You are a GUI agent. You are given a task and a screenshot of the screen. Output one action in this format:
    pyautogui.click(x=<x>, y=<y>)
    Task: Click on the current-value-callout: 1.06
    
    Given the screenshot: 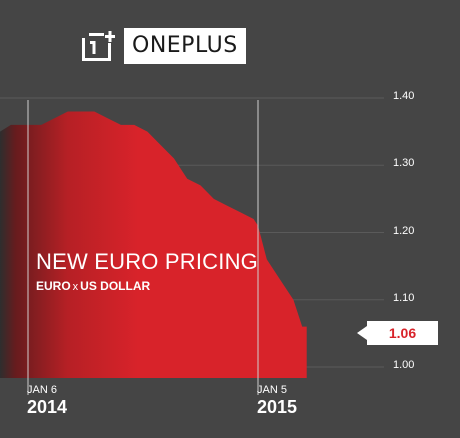 What is the action you would take?
    pyautogui.click(x=402, y=333)
    